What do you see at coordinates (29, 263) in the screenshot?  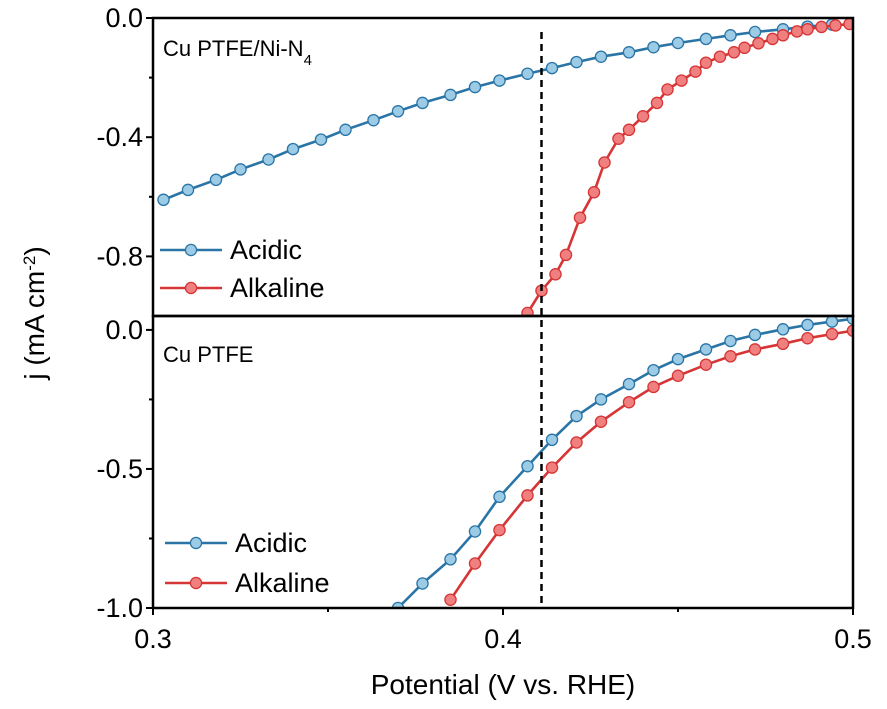 I see `y-axis-title-superscript: -2` at bounding box center [29, 263].